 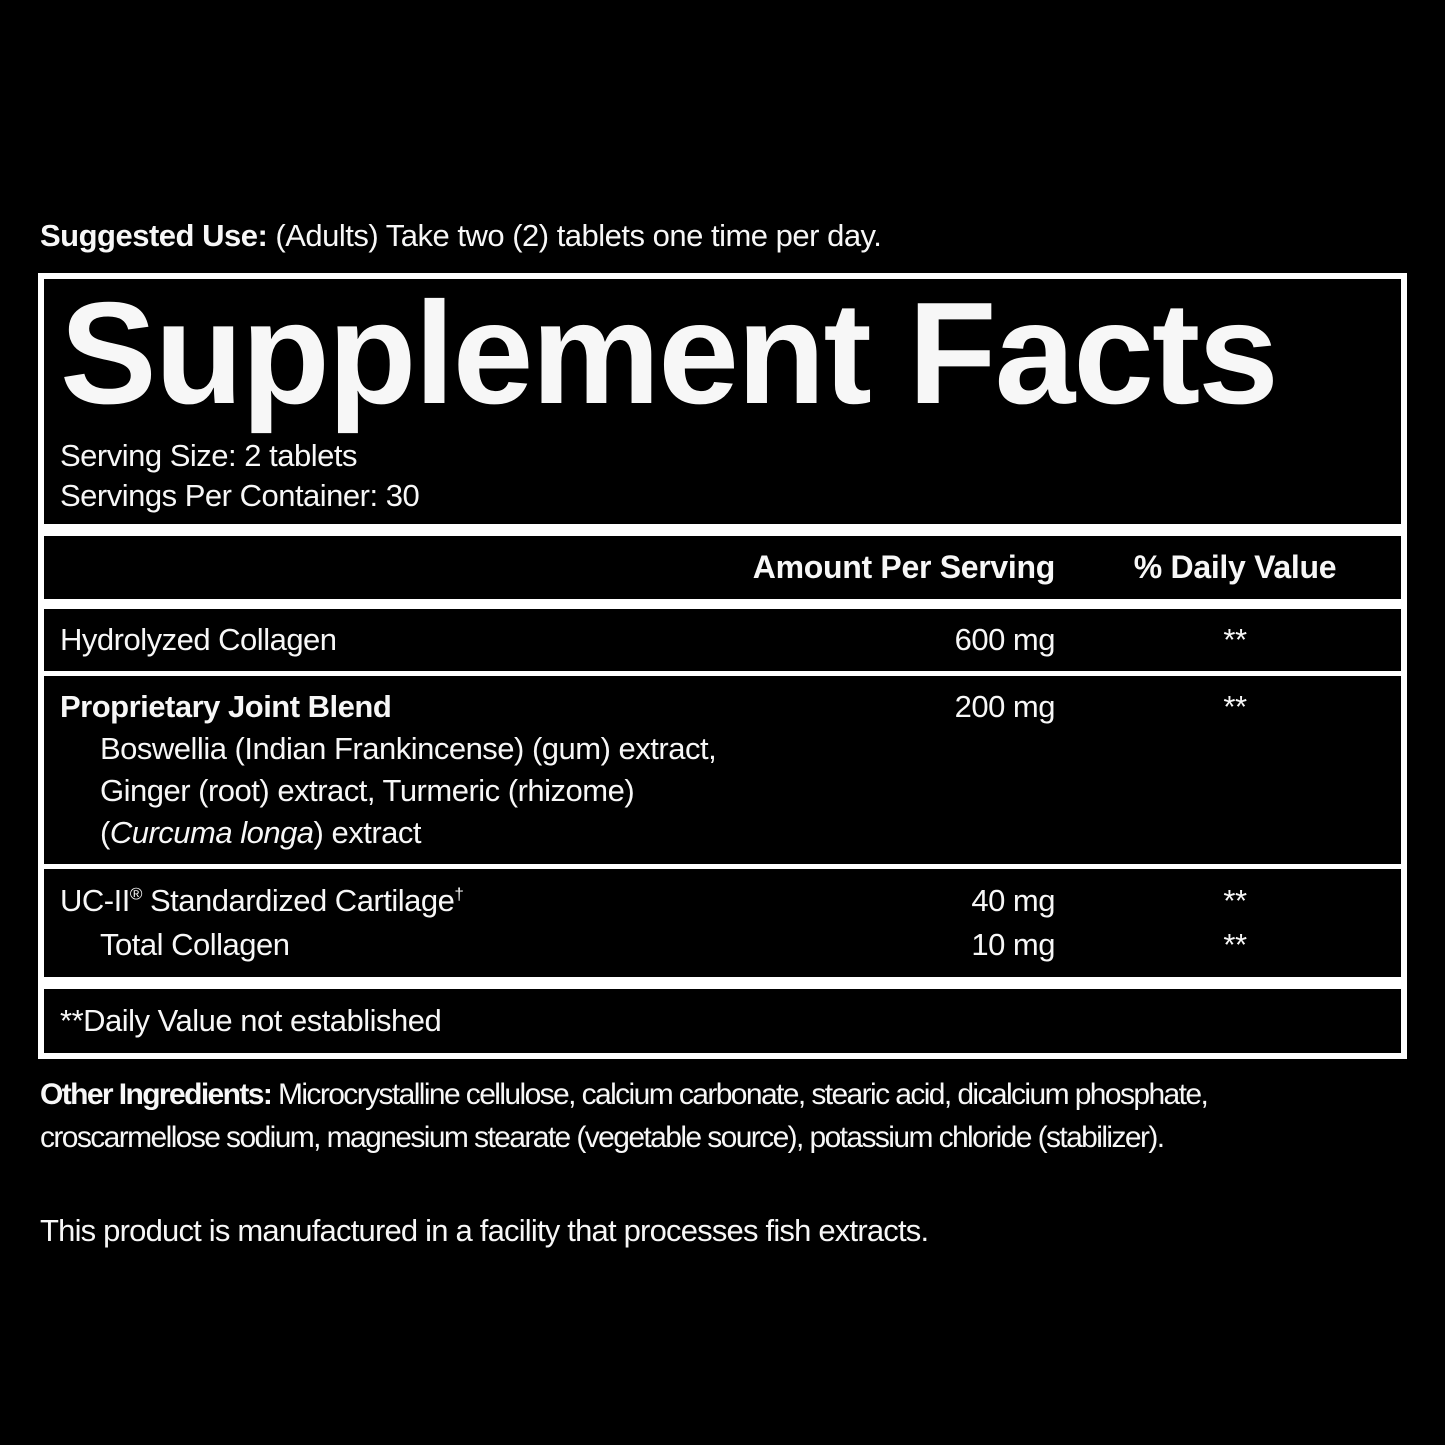 What do you see at coordinates (136, 894) in the screenshot?
I see `registered-mark: ®` at bounding box center [136, 894].